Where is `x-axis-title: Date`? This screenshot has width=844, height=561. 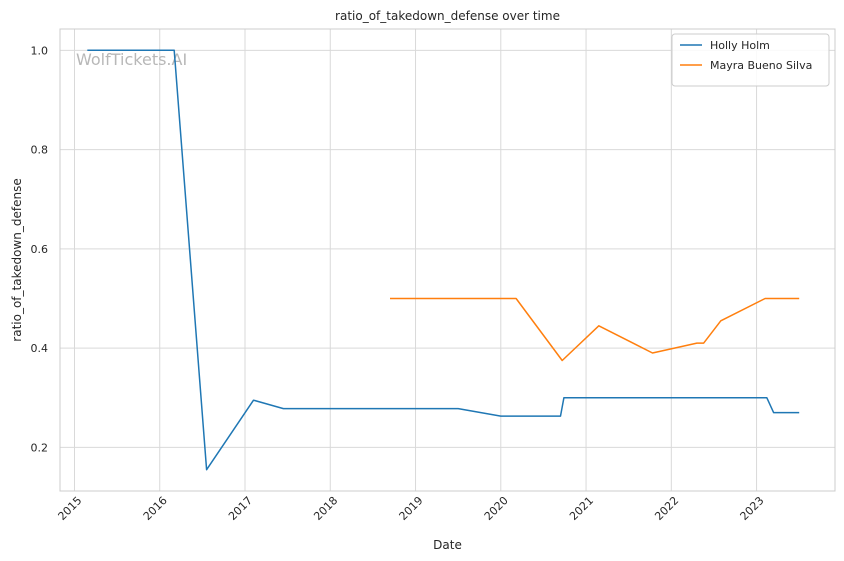 x-axis-title: Date is located at coordinates (447, 545).